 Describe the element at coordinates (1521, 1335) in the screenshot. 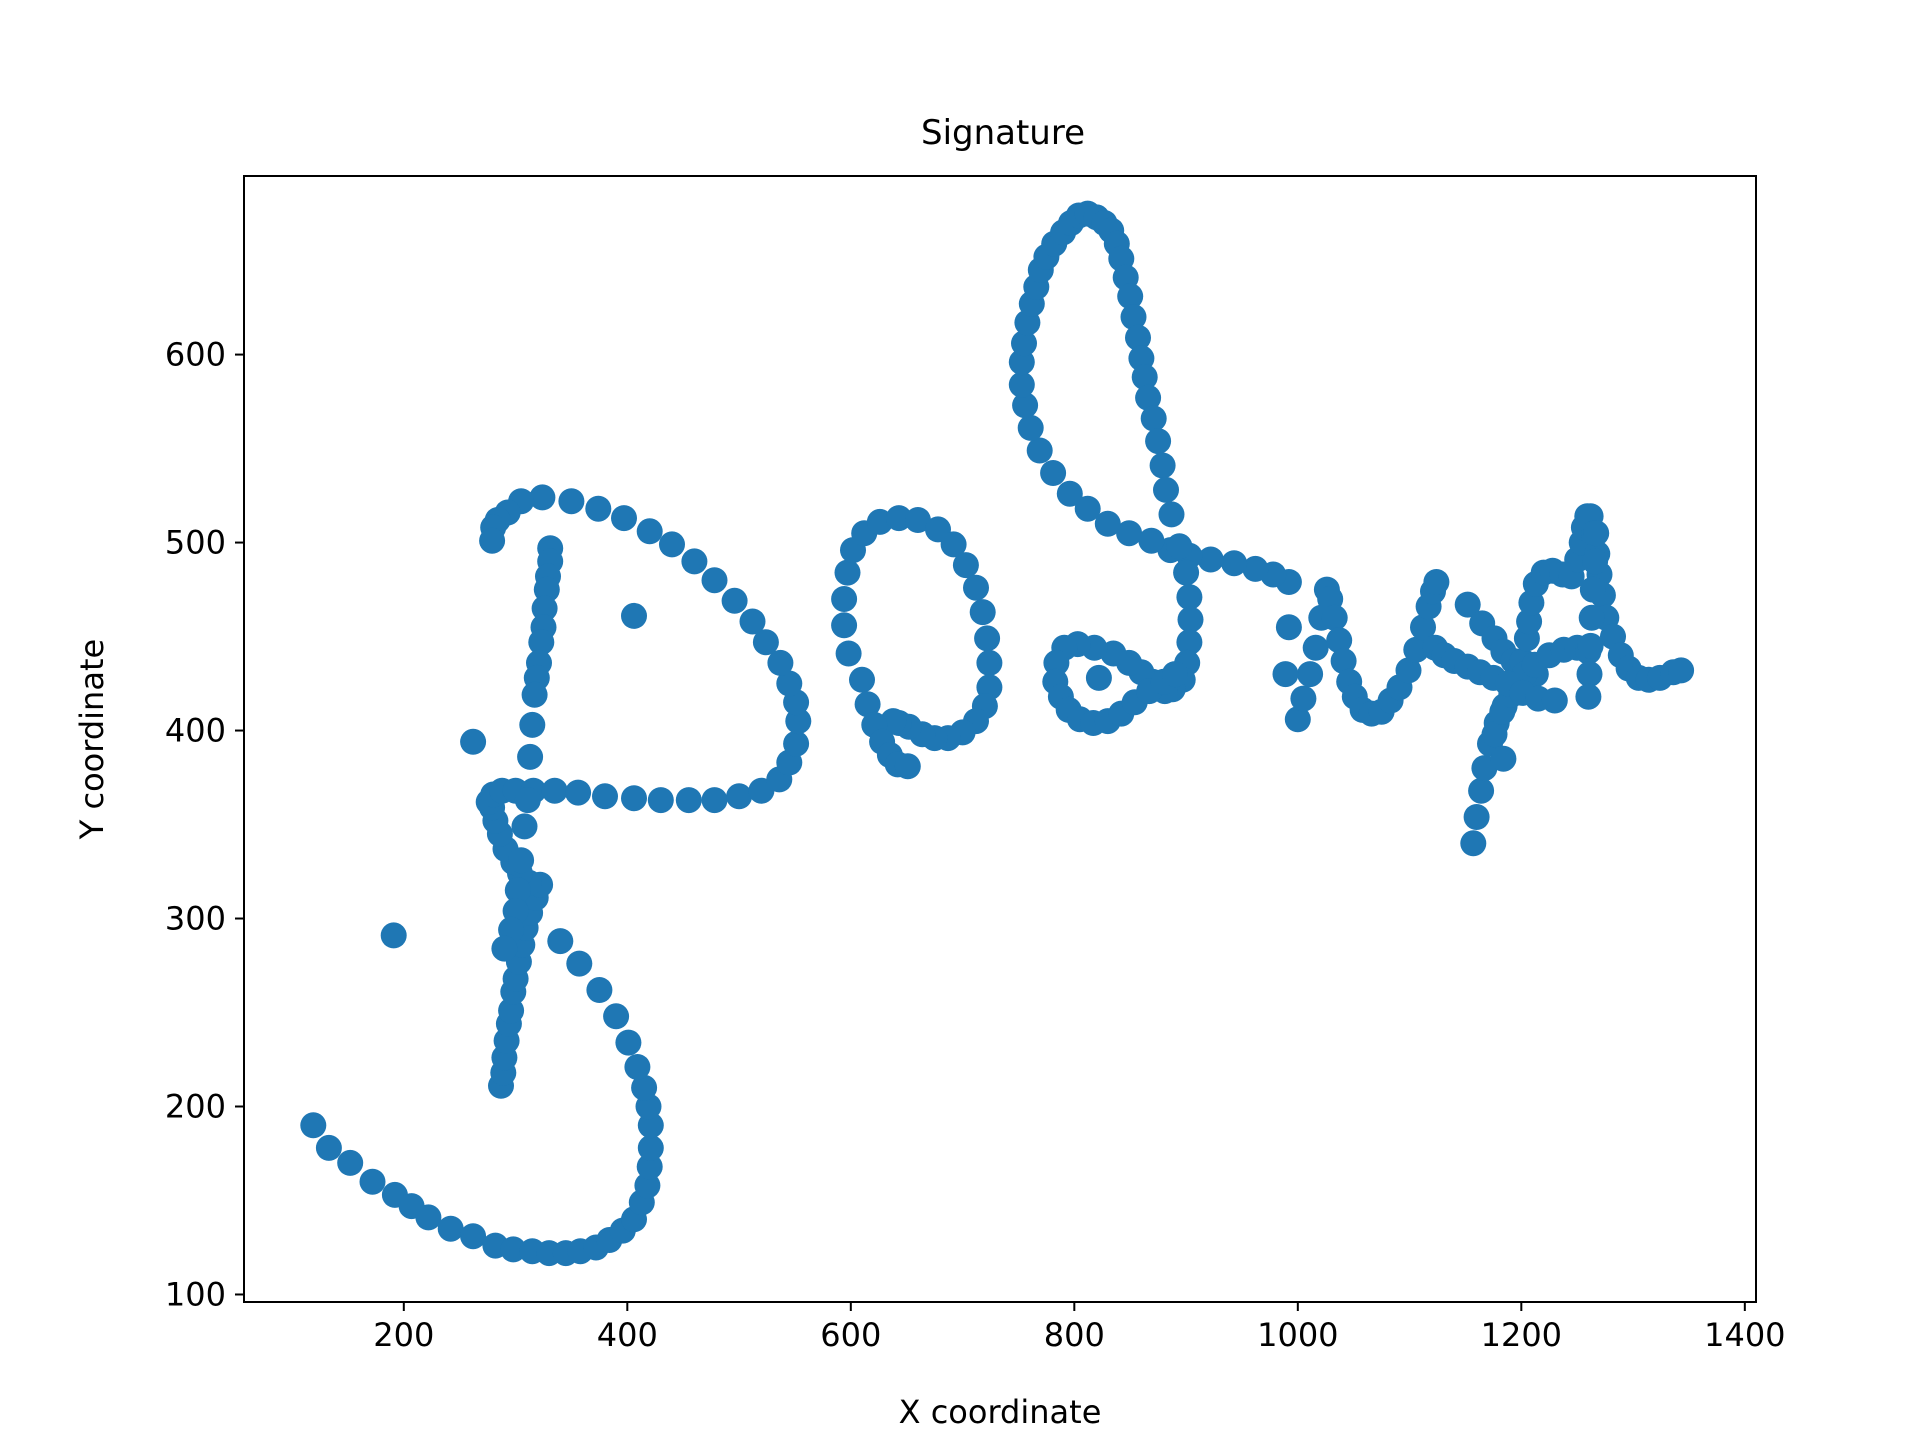

I see `x-tick-label: 1200` at that location.